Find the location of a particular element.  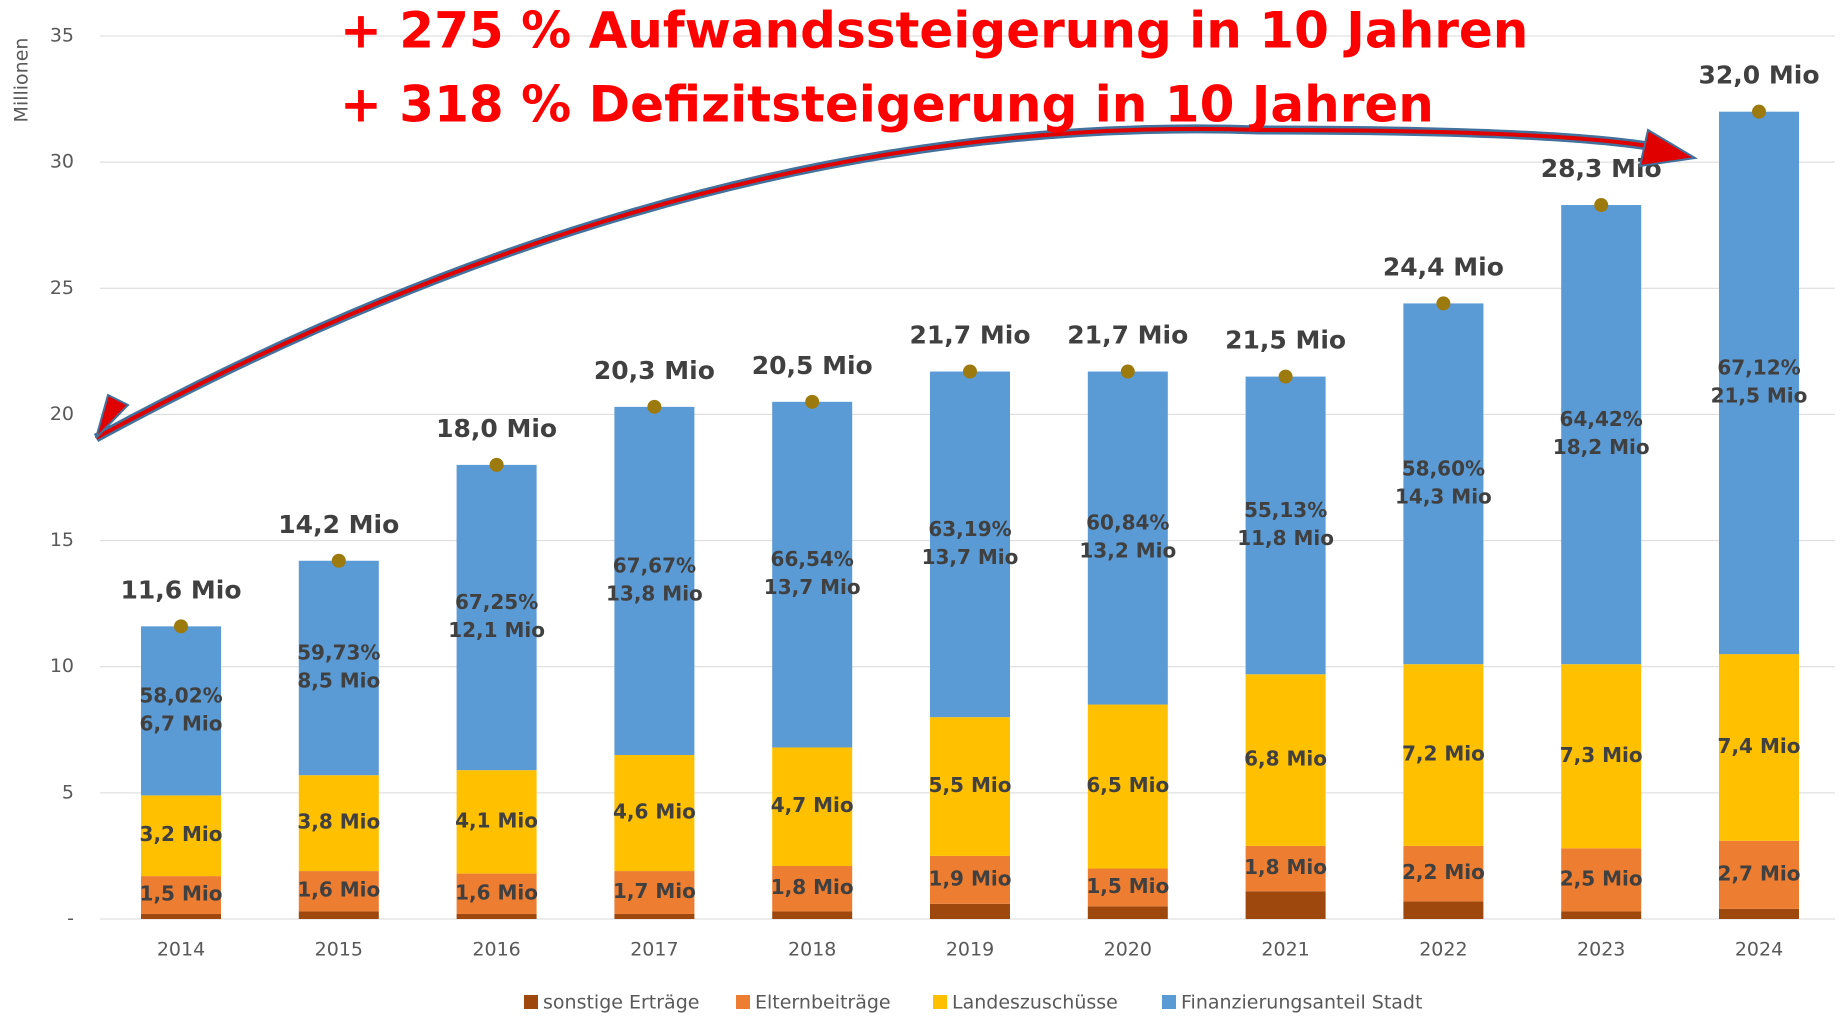

y-tick-label: 5 is located at coordinates (68, 792).